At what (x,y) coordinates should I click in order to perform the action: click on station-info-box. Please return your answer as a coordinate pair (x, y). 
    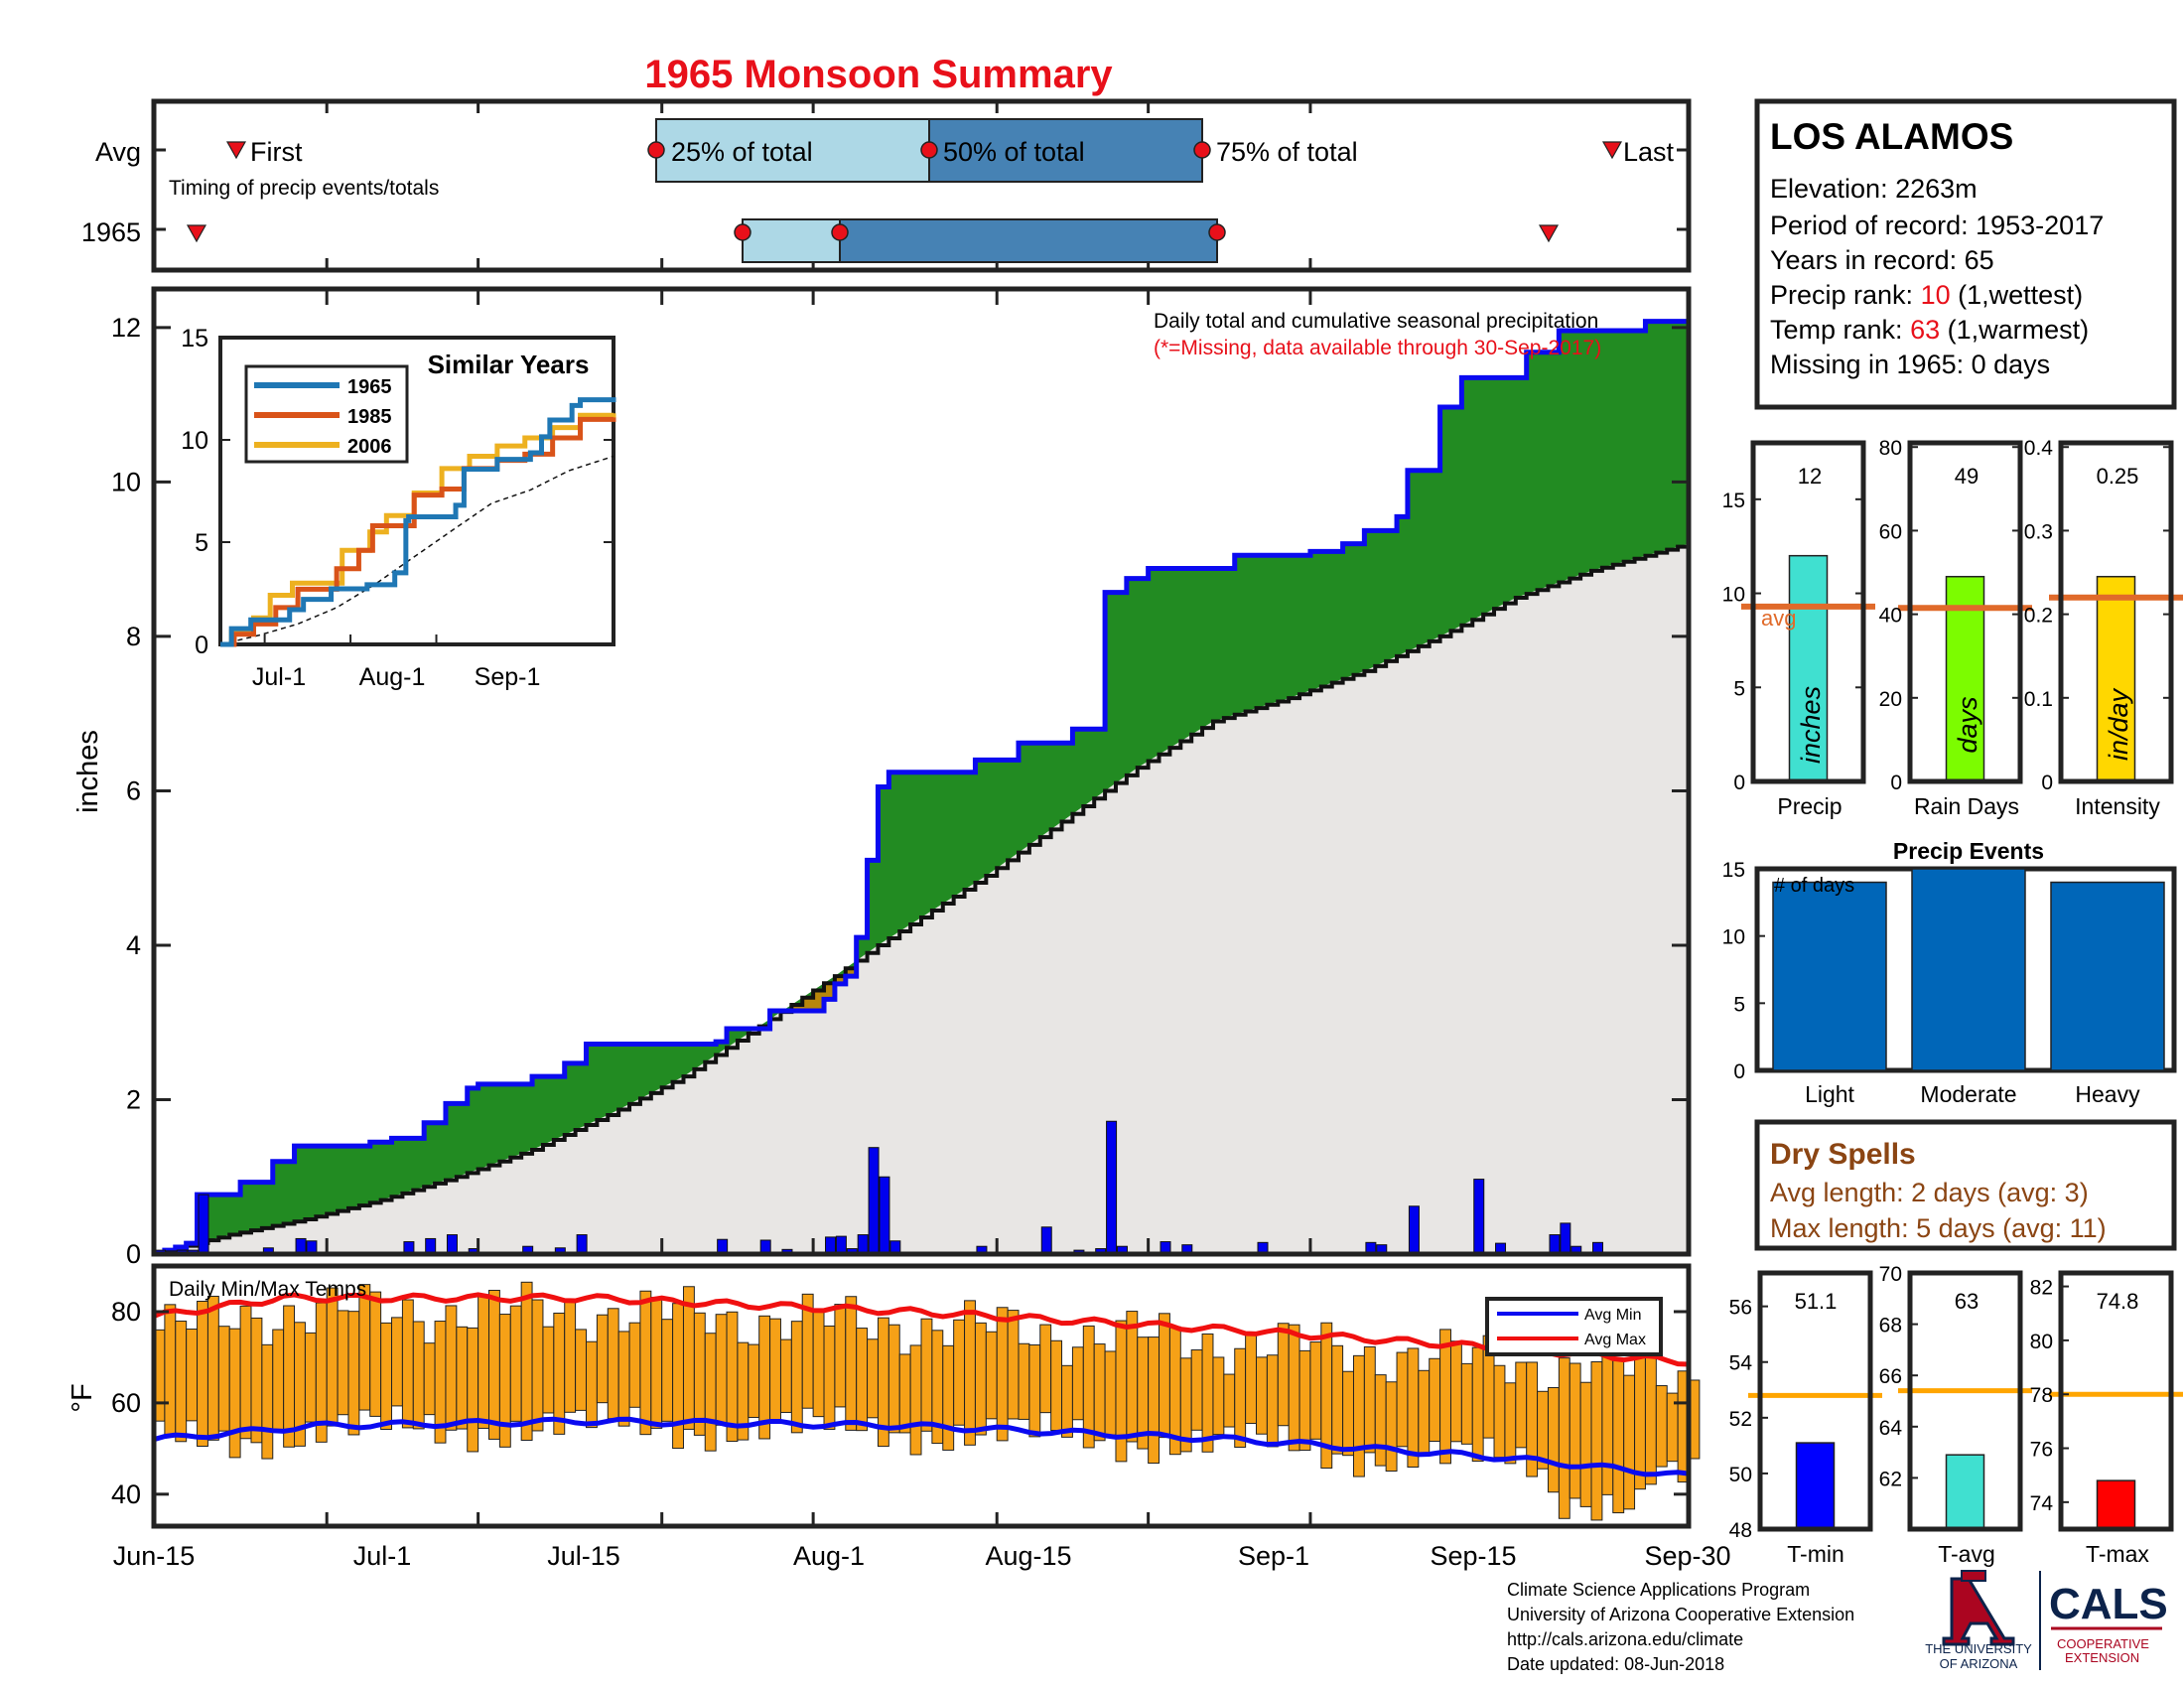
    Looking at the image, I should click on (1965, 254).